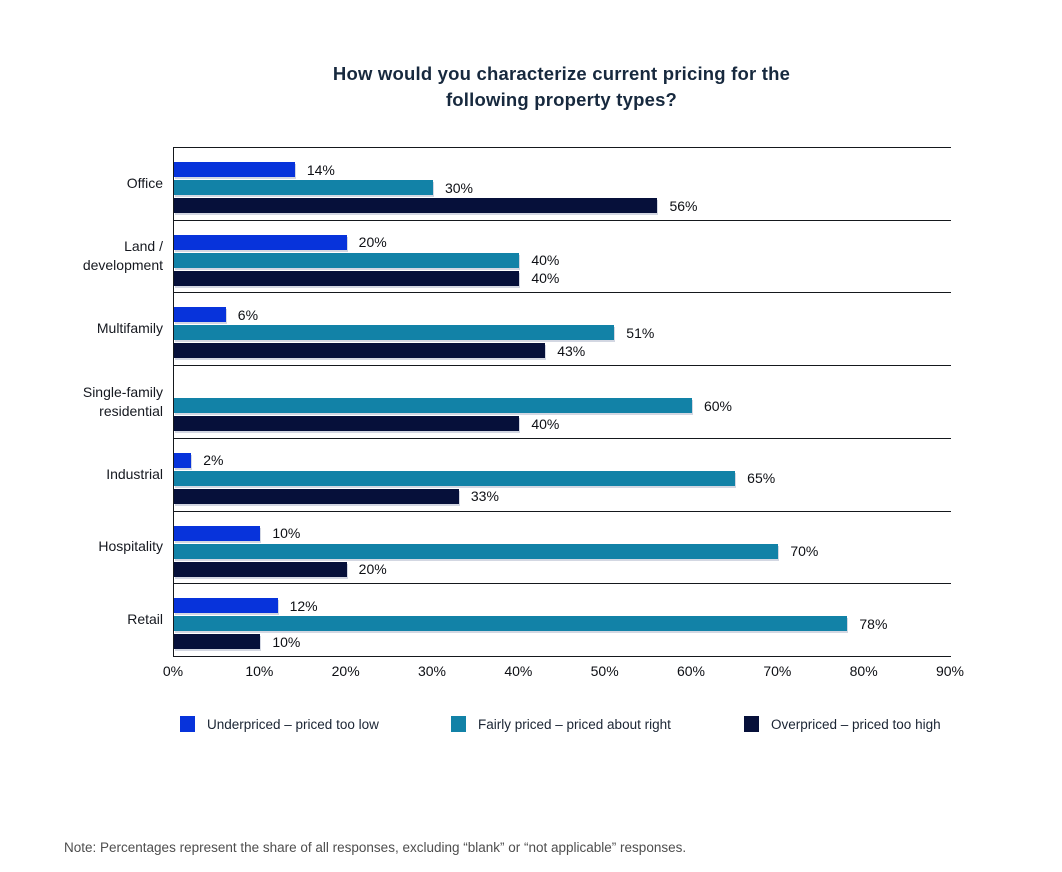 The image size is (1062, 872). What do you see at coordinates (134, 473) in the screenshot?
I see `category-label: Industrial` at bounding box center [134, 473].